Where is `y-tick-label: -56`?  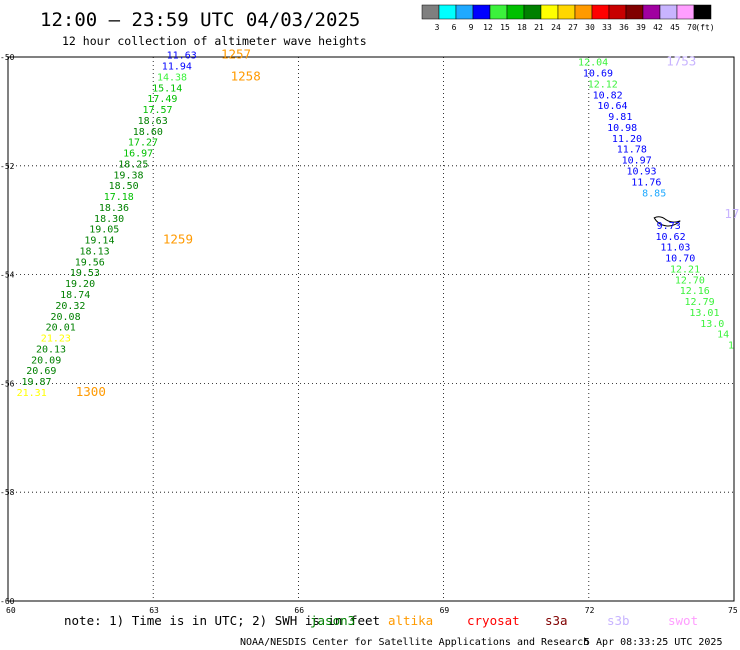
y-tick-label: -56 is located at coordinates (7, 383).